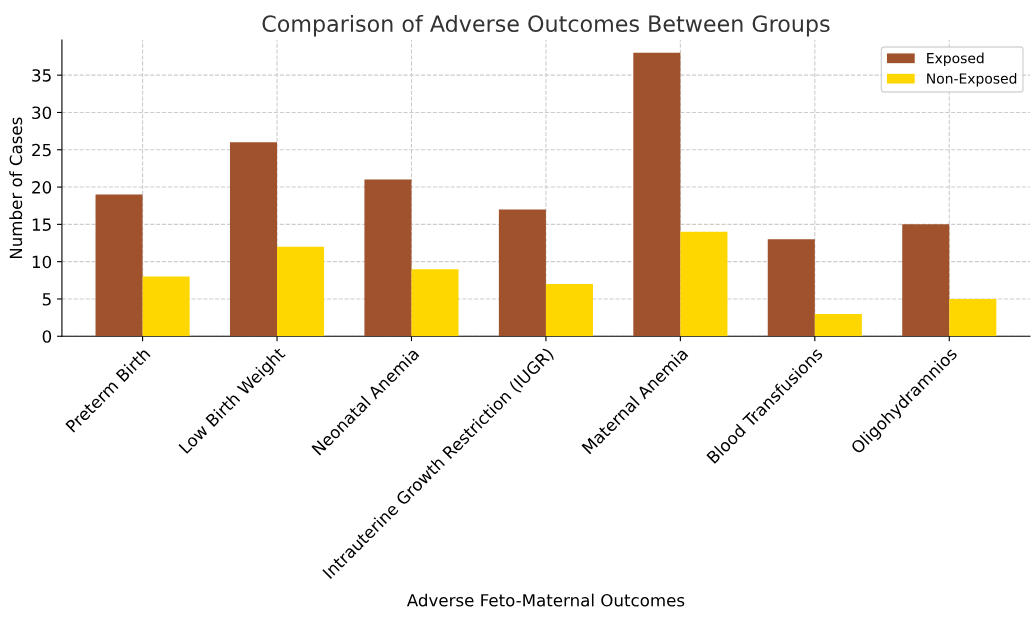 This screenshot has height=617, width=1032. I want to click on y-tick-label: 15, so click(41, 224).